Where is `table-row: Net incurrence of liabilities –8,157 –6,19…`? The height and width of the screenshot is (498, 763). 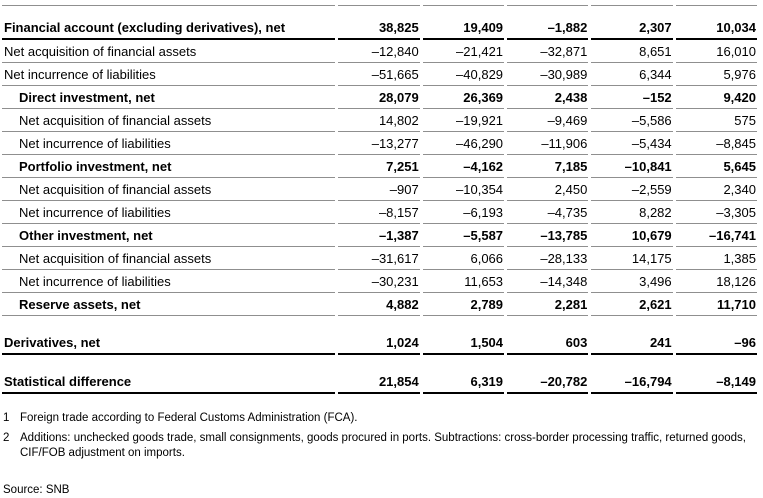 table-row: Net incurrence of liabilities –8,157 –6,19… is located at coordinates (379, 212).